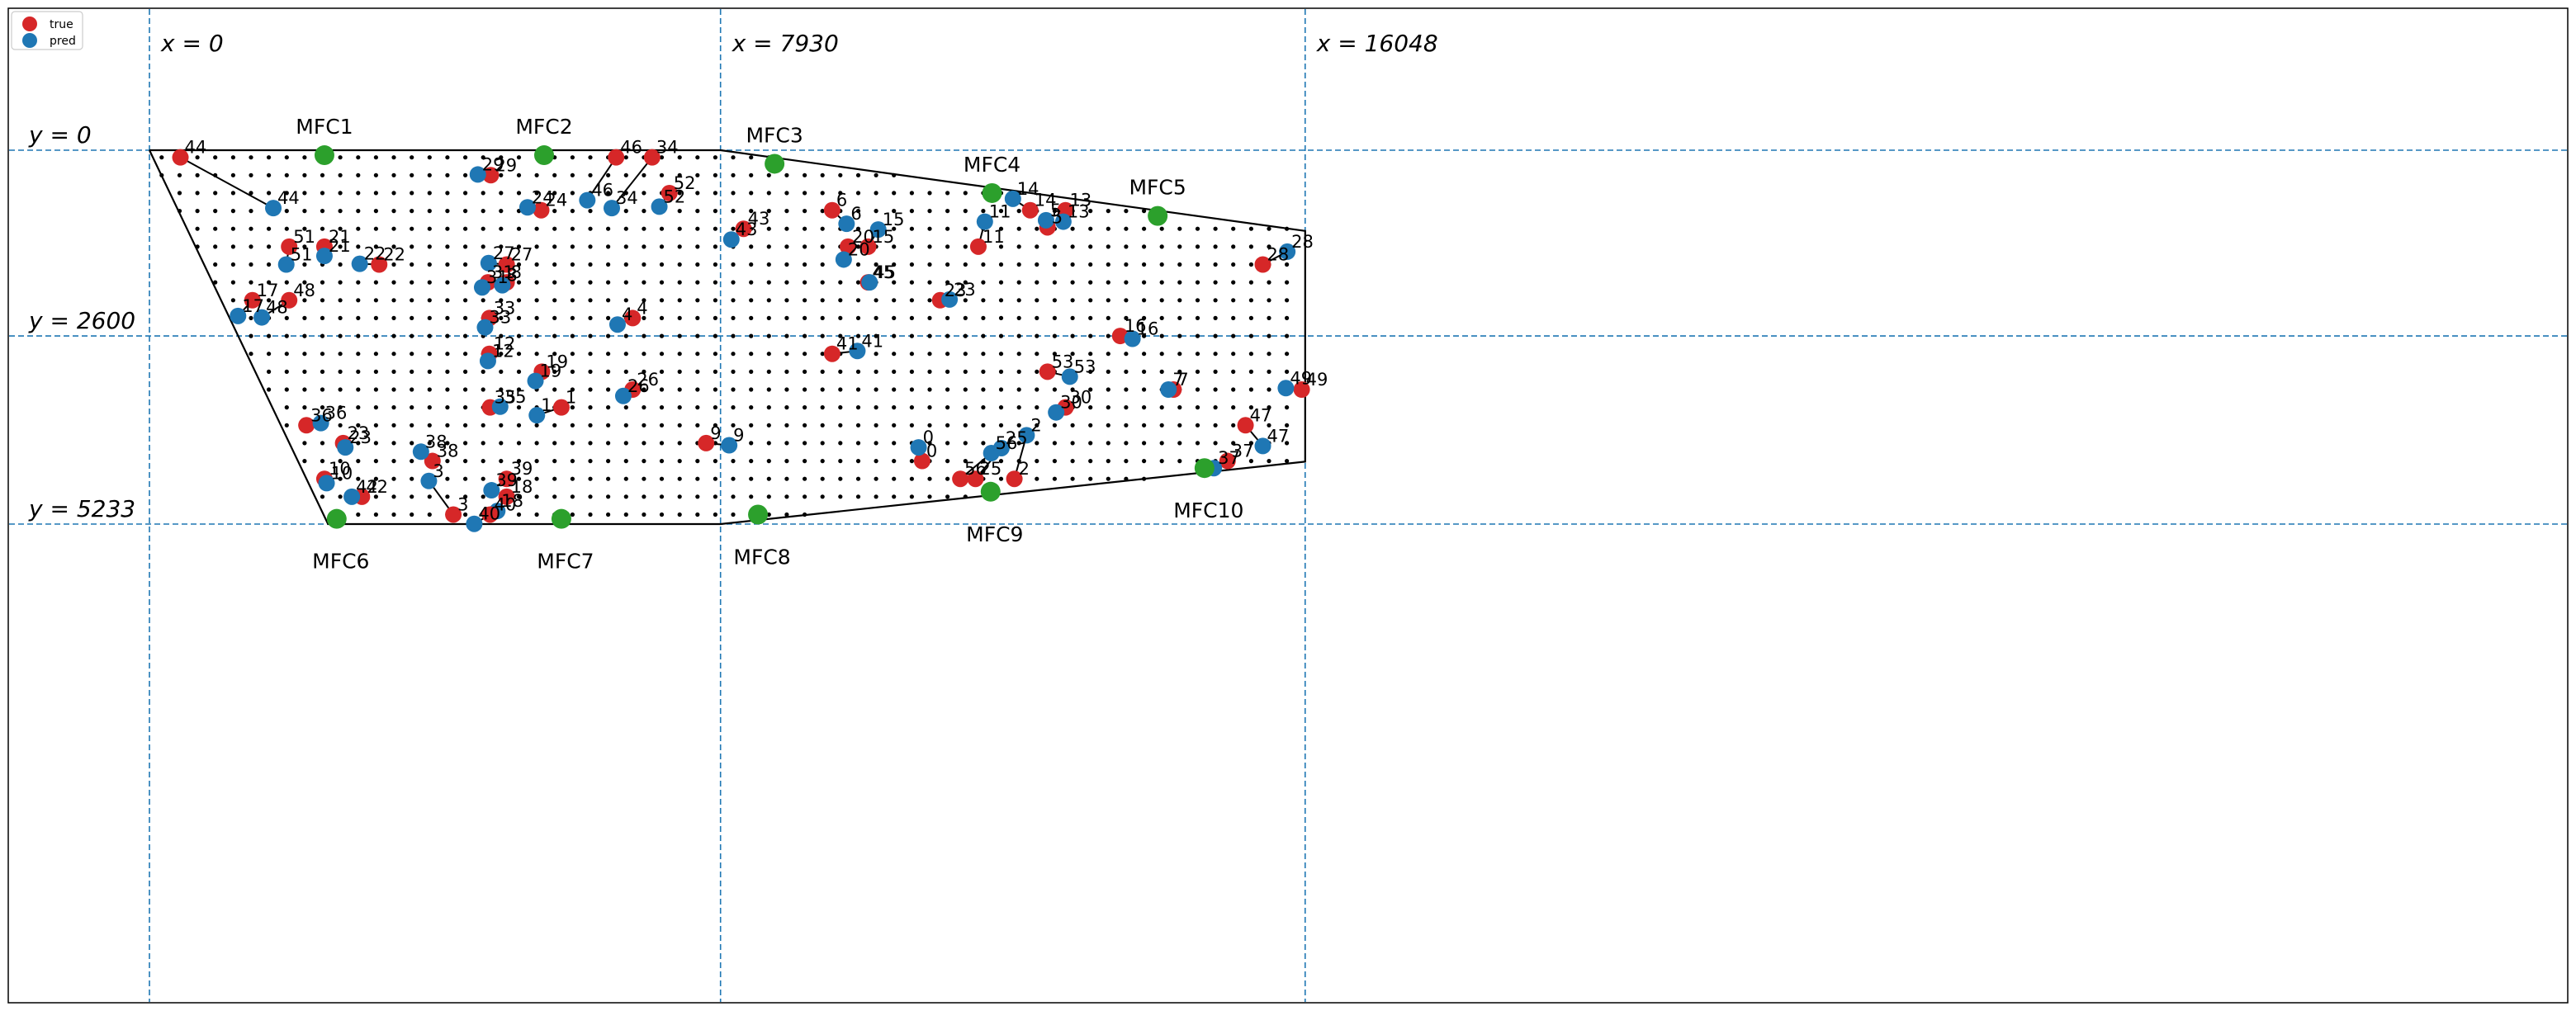 Image resolution: width=2576 pixels, height=1011 pixels. What do you see at coordinates (685, 183) in the screenshot?
I see `true-point-label: 52` at bounding box center [685, 183].